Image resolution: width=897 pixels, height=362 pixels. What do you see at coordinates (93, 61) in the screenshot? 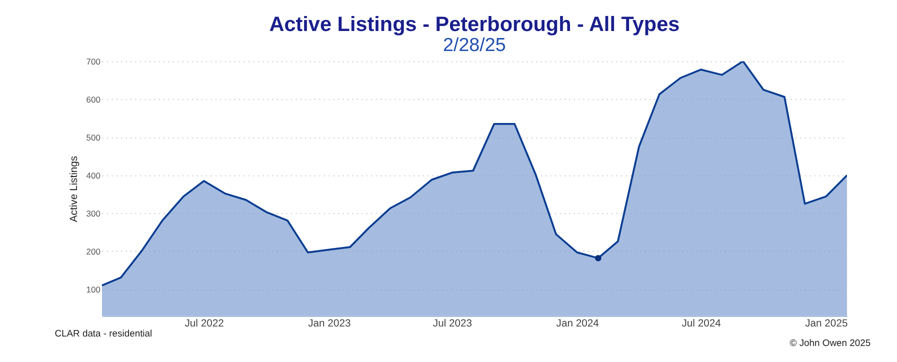
I see `y-tick-label: 700` at bounding box center [93, 61].